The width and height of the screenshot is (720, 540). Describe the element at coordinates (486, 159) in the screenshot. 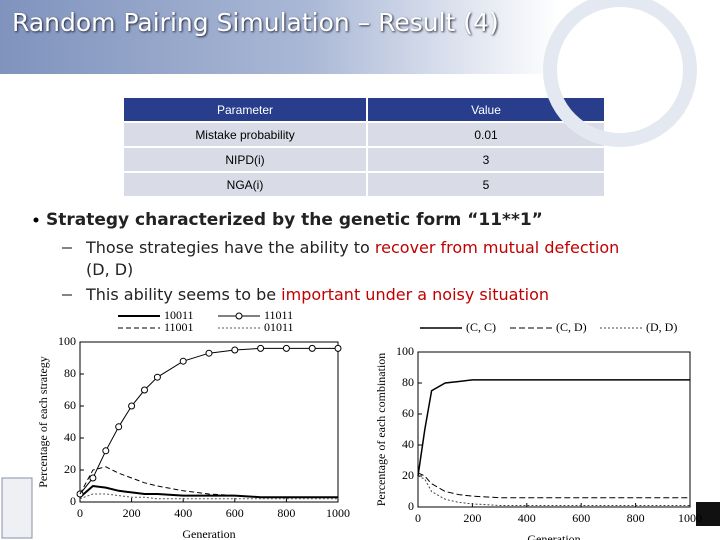

I see `cell: 3` at that location.